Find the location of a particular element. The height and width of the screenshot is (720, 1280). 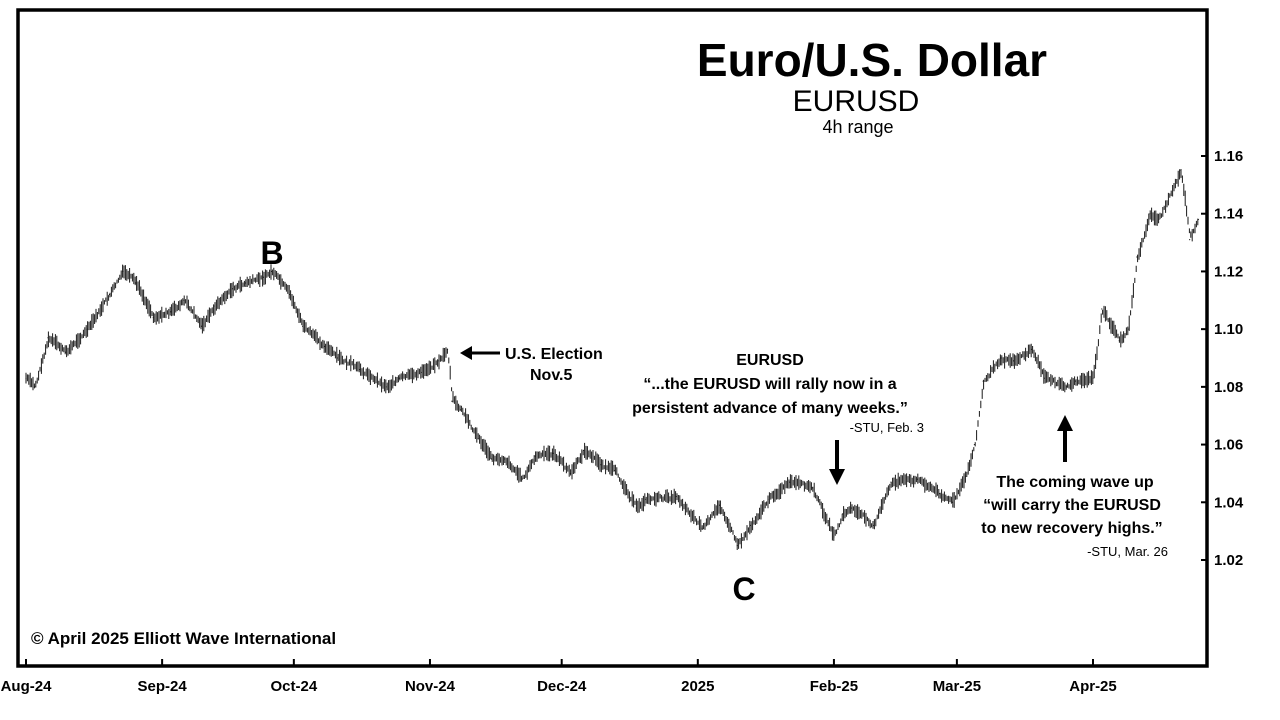

feb-forecast-source: -STU, Feb. 3 is located at coordinates (887, 427).